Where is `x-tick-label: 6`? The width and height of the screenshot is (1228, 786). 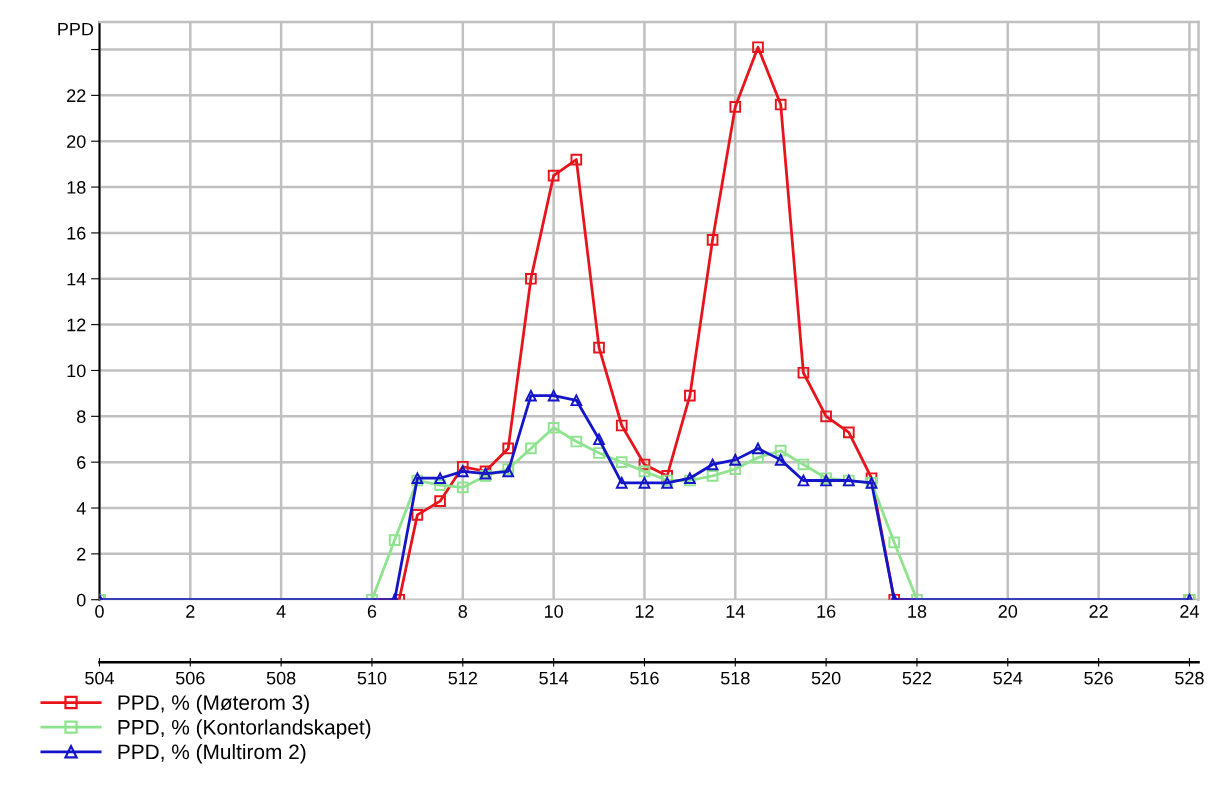 x-tick-label: 6 is located at coordinates (372, 611).